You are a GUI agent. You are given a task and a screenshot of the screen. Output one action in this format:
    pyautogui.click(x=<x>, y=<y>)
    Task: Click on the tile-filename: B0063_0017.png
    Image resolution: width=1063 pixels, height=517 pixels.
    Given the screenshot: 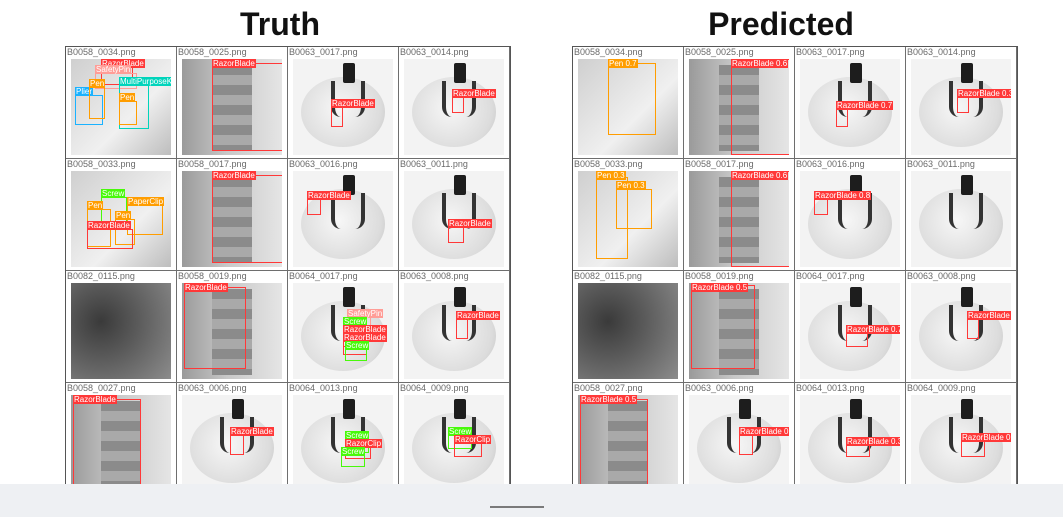 What is the action you would take?
    pyautogui.click(x=323, y=52)
    